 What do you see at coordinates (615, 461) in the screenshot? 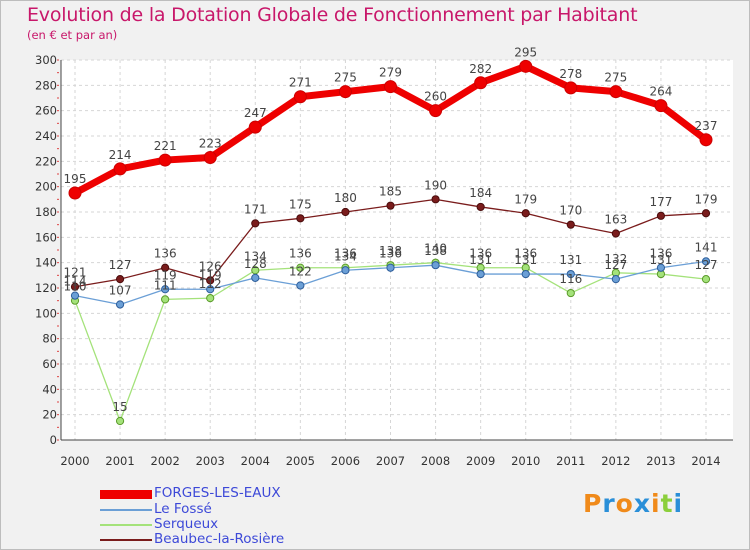
I see `x-tick-label: 2012` at bounding box center [615, 461].